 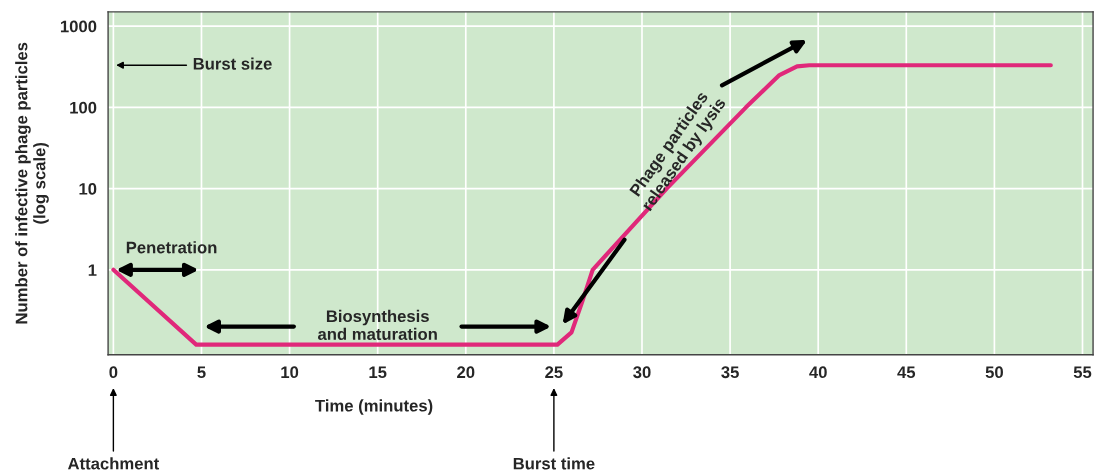 What do you see at coordinates (113, 372) in the screenshot?
I see `x-tick-label: 0` at bounding box center [113, 372].